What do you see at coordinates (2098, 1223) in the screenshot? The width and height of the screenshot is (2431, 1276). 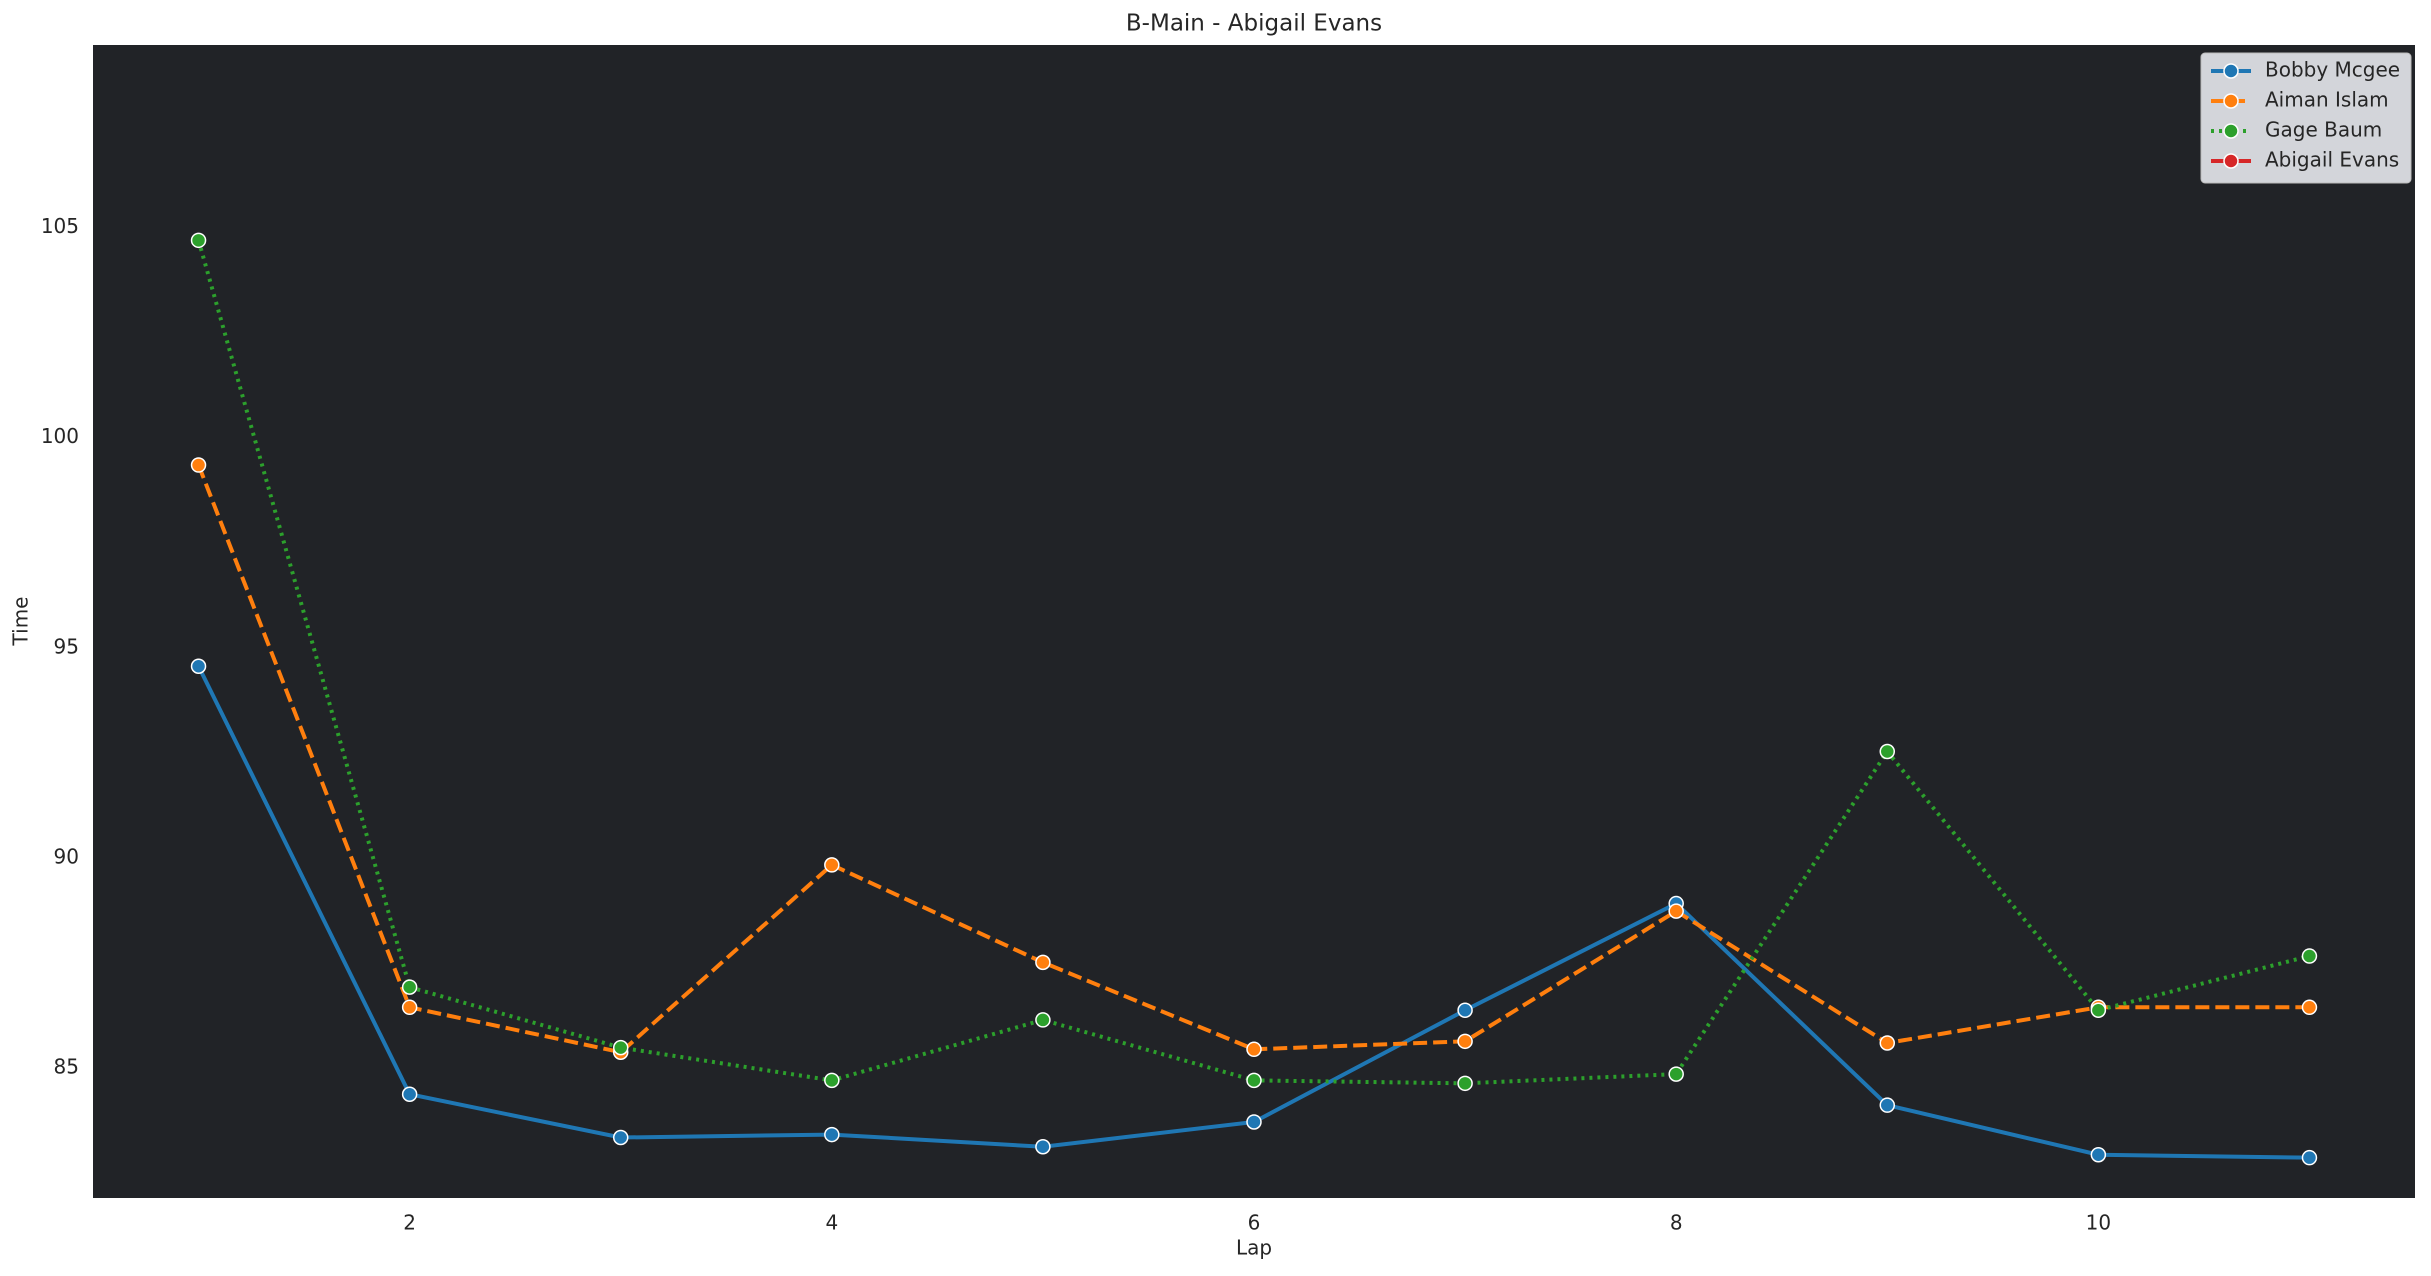 I see `x-tick-label: 10` at bounding box center [2098, 1223].